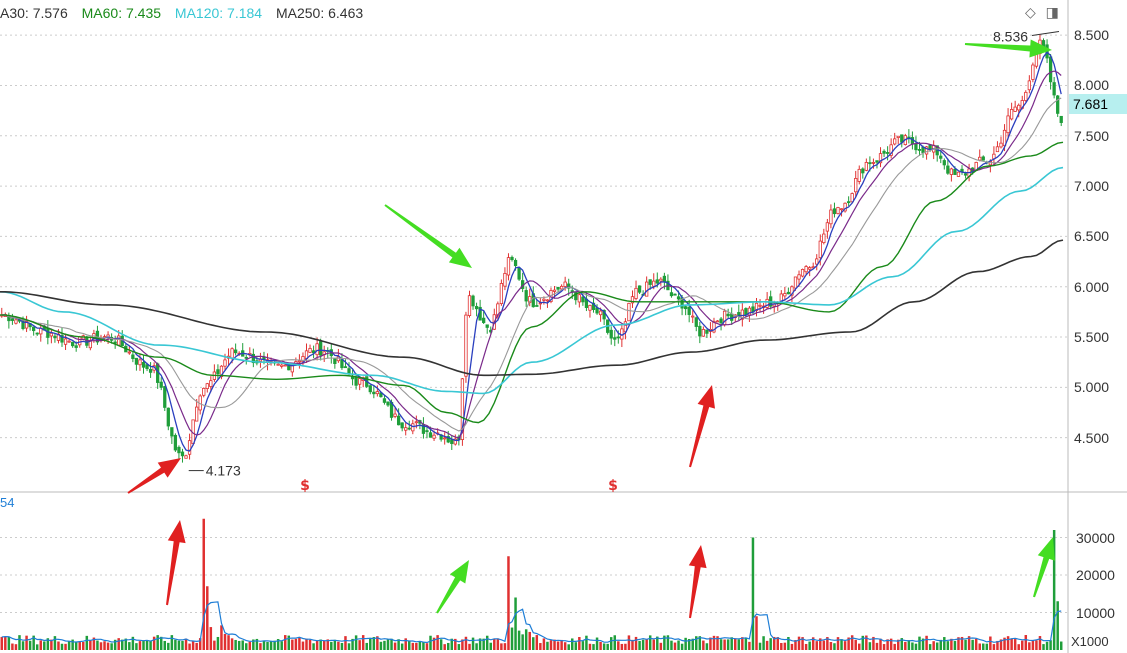 The width and height of the screenshot is (1127, 653). Describe the element at coordinates (154, 476) in the screenshot. I see `red-arrow-low` at that location.